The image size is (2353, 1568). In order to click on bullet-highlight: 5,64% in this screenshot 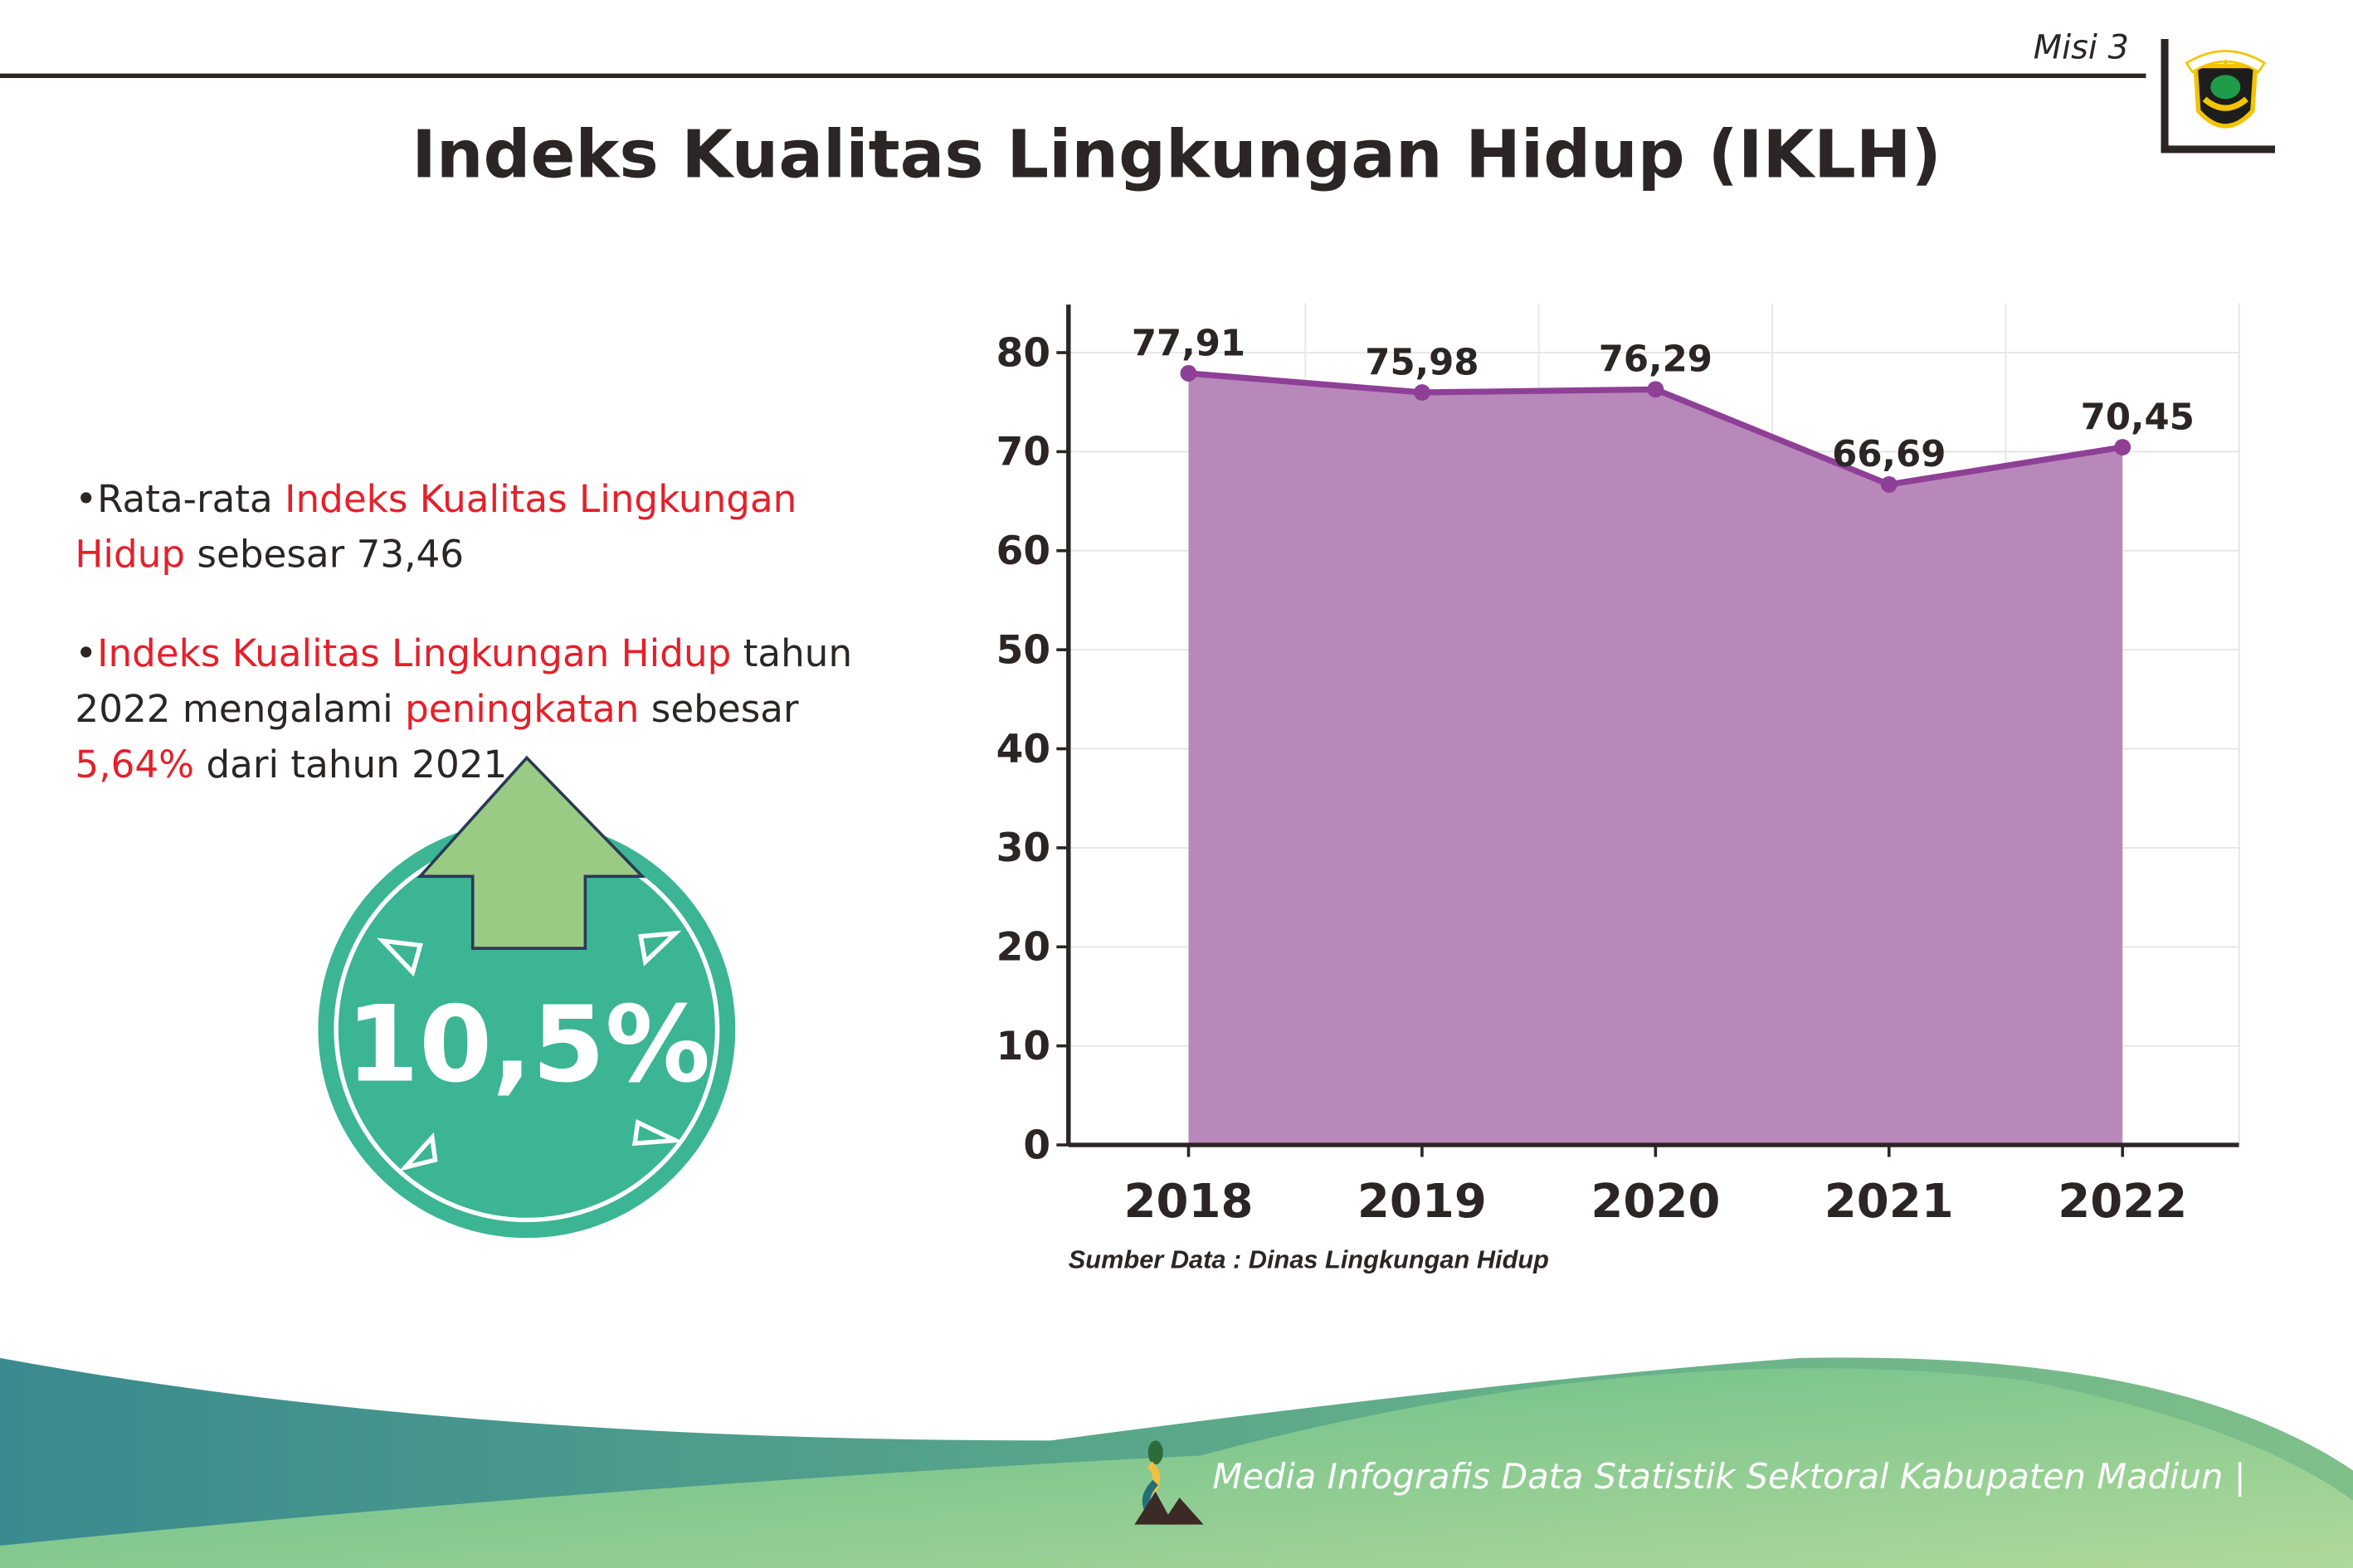, I will do `click(135, 764)`.